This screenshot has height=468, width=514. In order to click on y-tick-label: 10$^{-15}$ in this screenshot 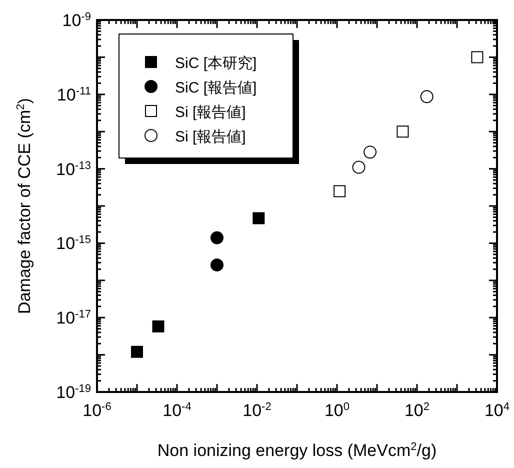, I will do `click(73, 244)`.